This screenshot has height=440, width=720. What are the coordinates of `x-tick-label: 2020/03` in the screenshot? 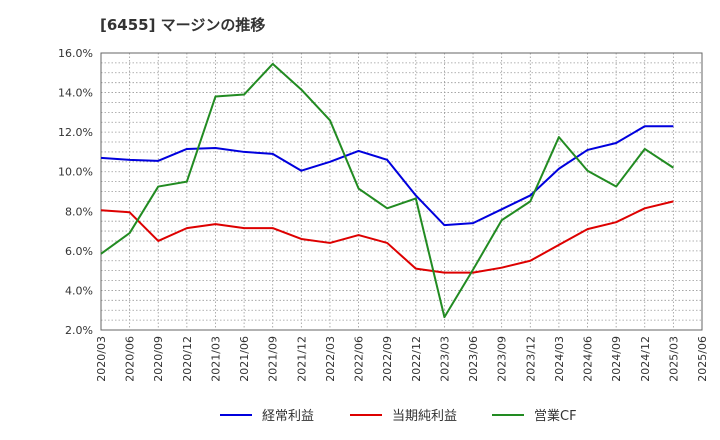 It's located at (101, 359).